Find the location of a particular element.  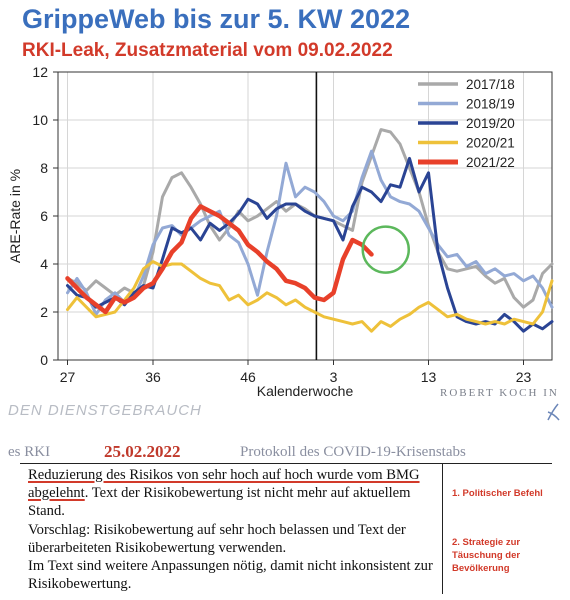

x-axis-label: Kalenderwoche is located at coordinates (305, 390).